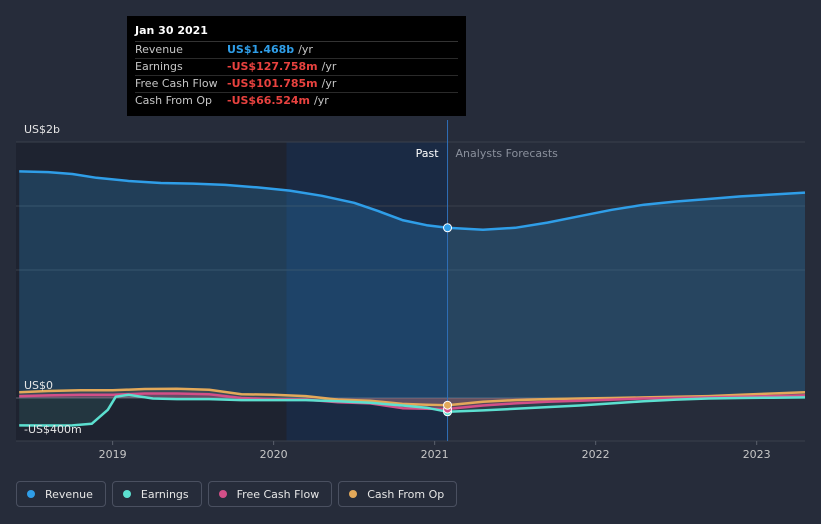 The width and height of the screenshot is (821, 524). What do you see at coordinates (272, 66) in the screenshot?
I see `tooltip-value: -US$127.758m` at bounding box center [272, 66].